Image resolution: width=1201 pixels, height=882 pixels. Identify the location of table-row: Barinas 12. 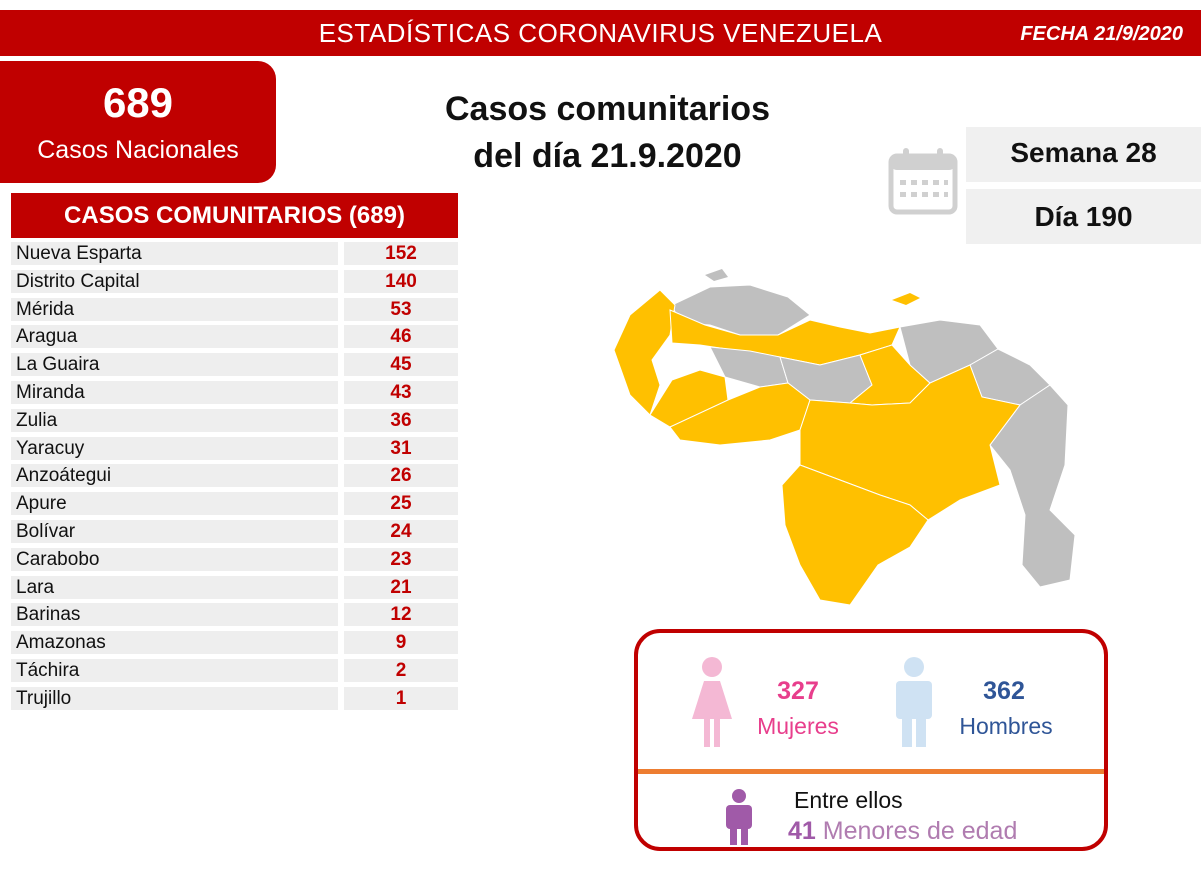
(234, 615).